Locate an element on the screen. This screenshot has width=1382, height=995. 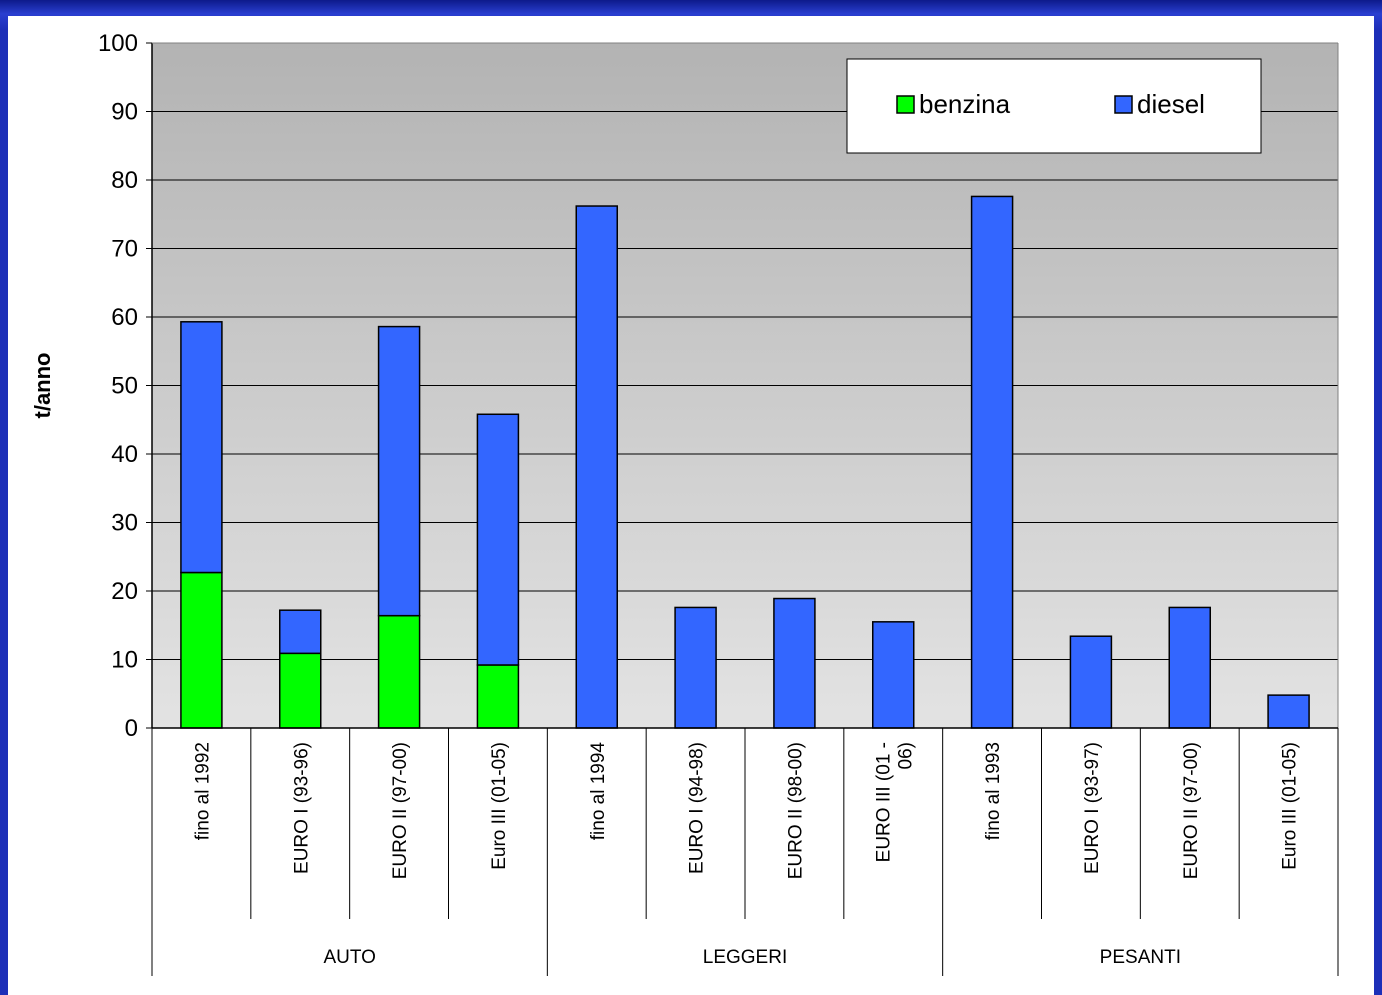
y-tick-label: 20 is located at coordinates (124, 591).